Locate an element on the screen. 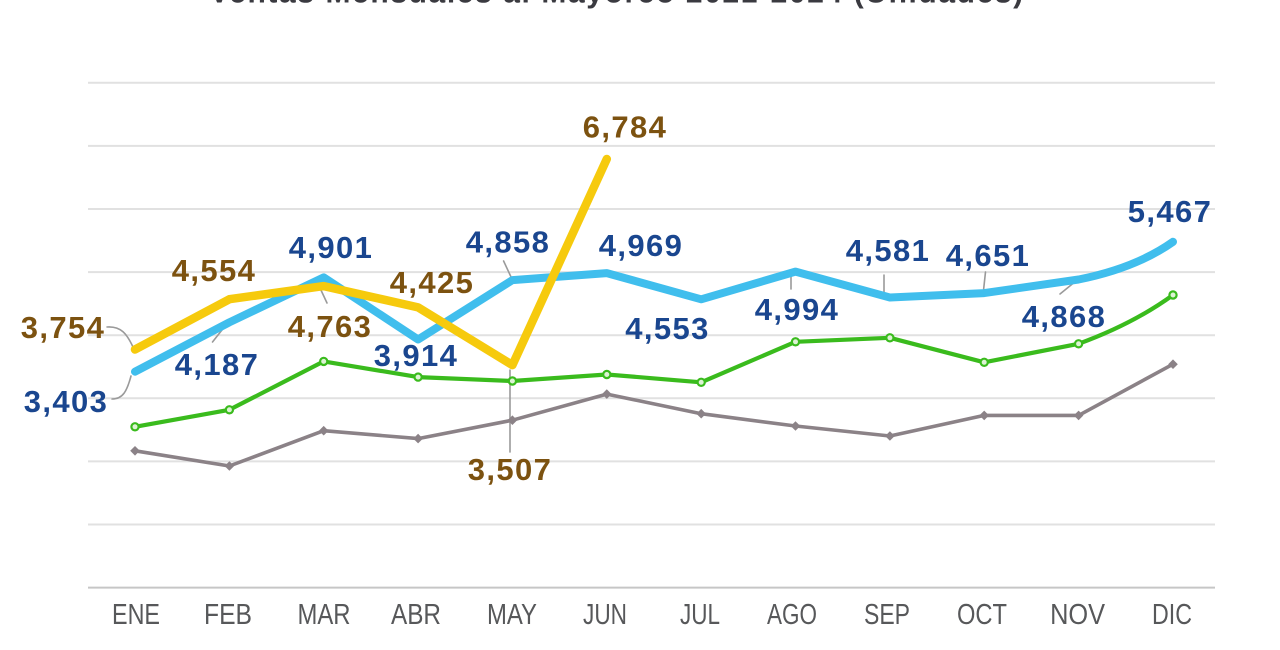  svg-text: 4,858 is located at coordinates (508, 242).